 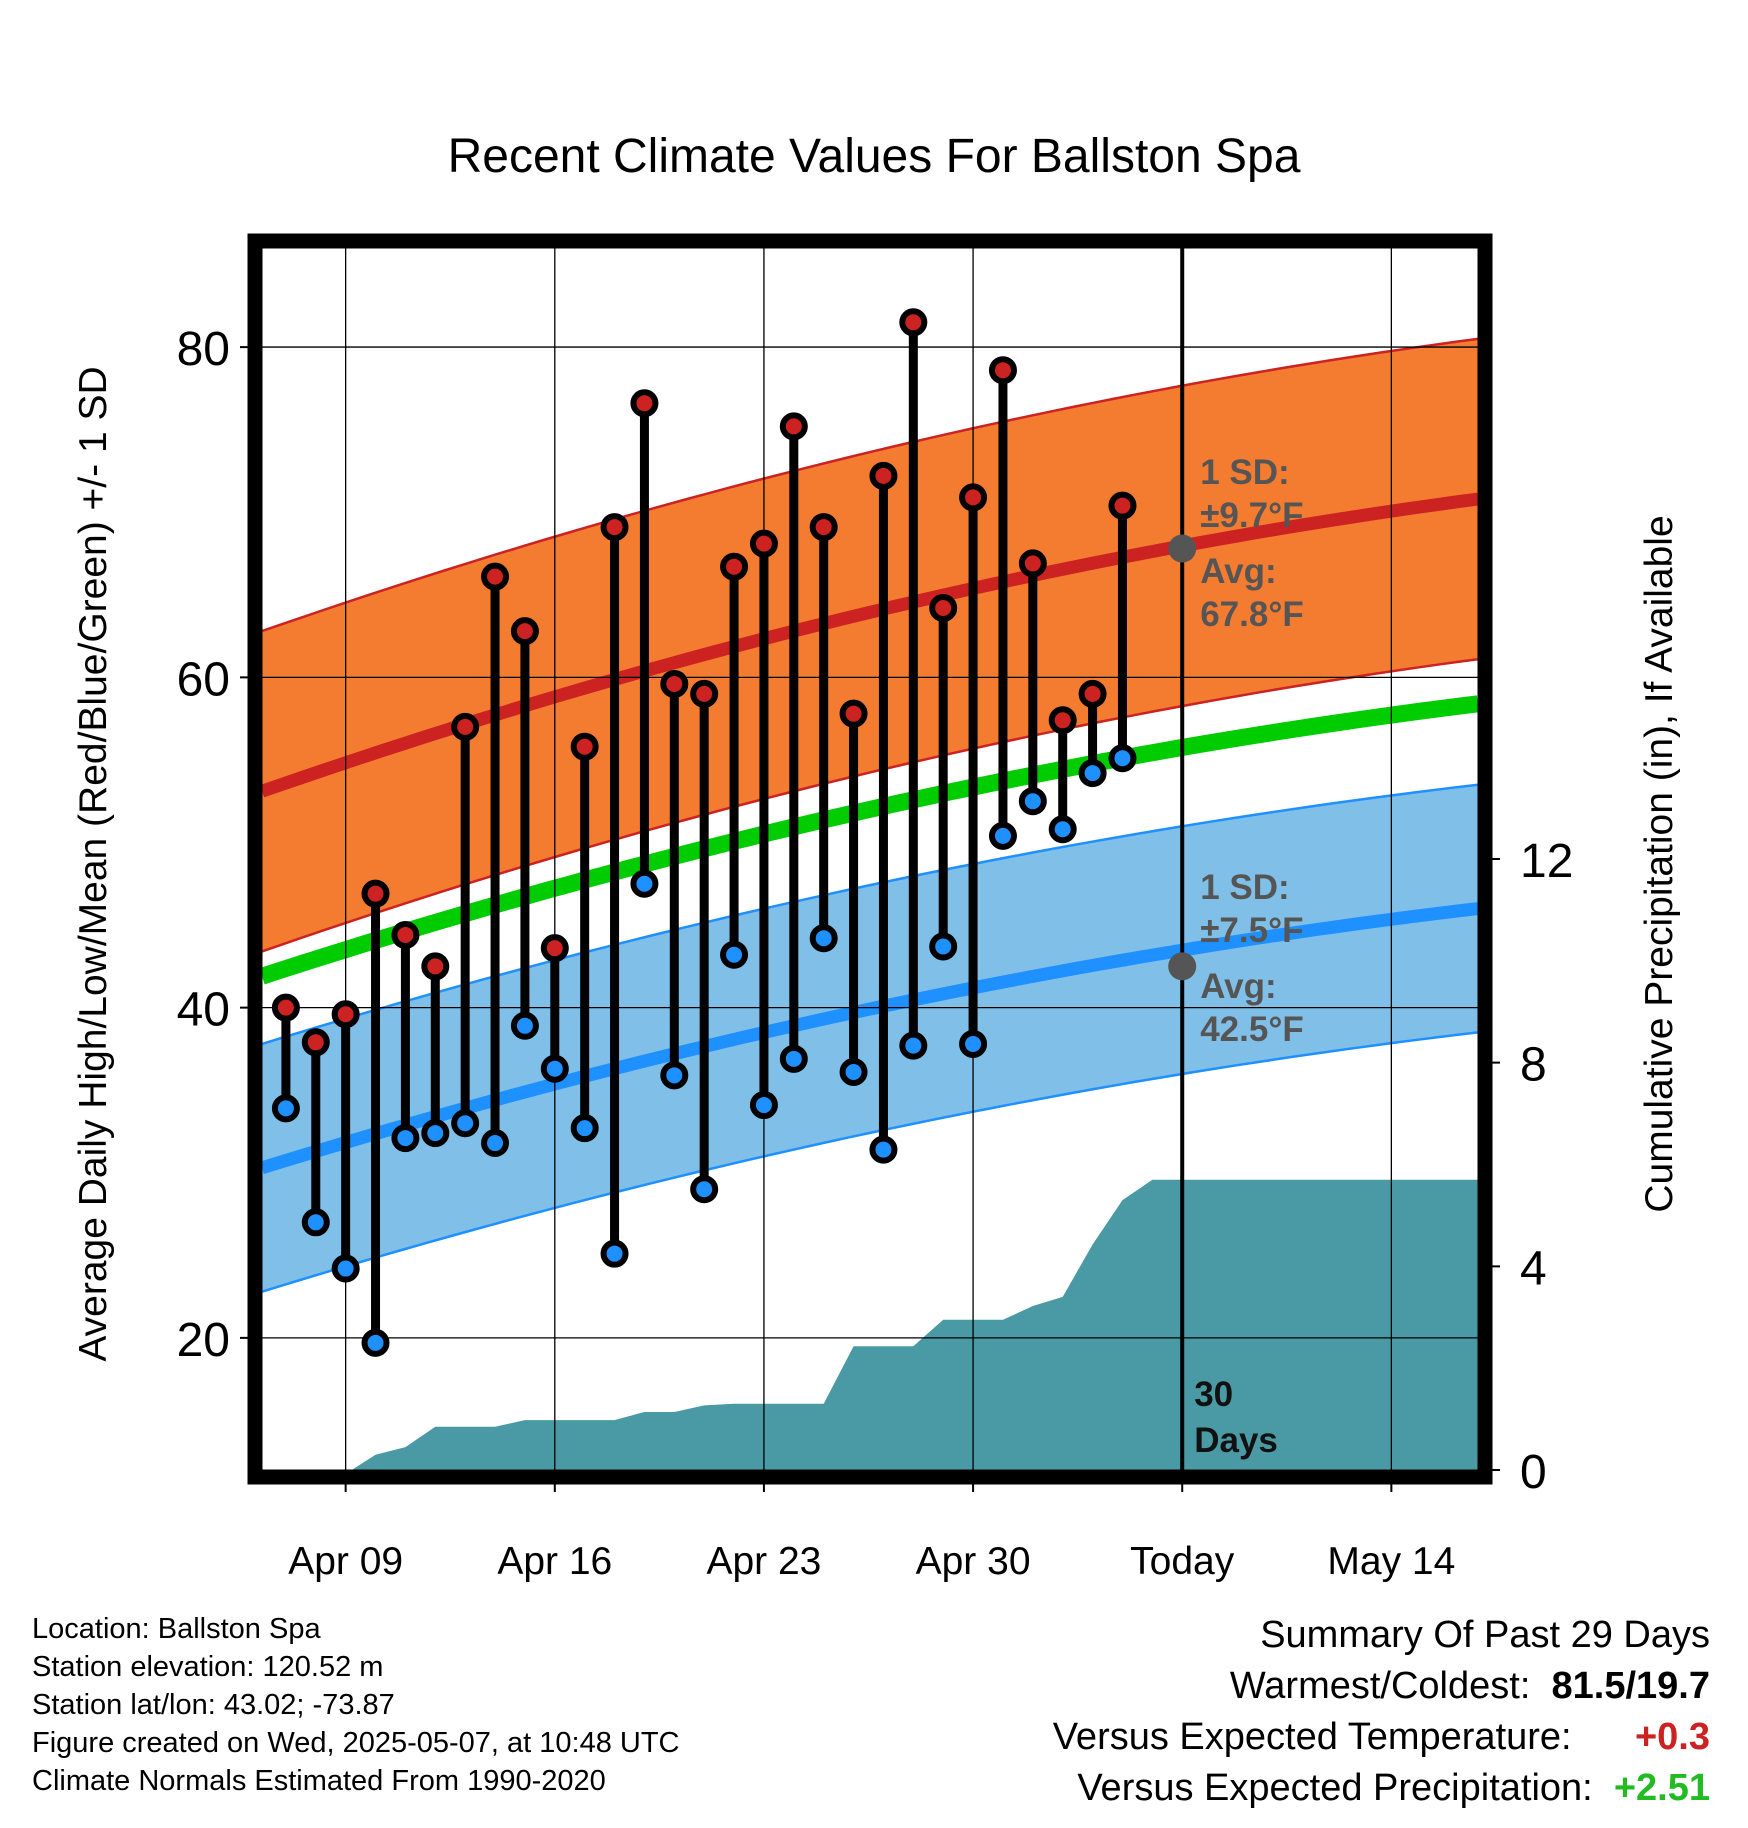 I want to click on low-avg-label: Avg:, so click(x=1238, y=986).